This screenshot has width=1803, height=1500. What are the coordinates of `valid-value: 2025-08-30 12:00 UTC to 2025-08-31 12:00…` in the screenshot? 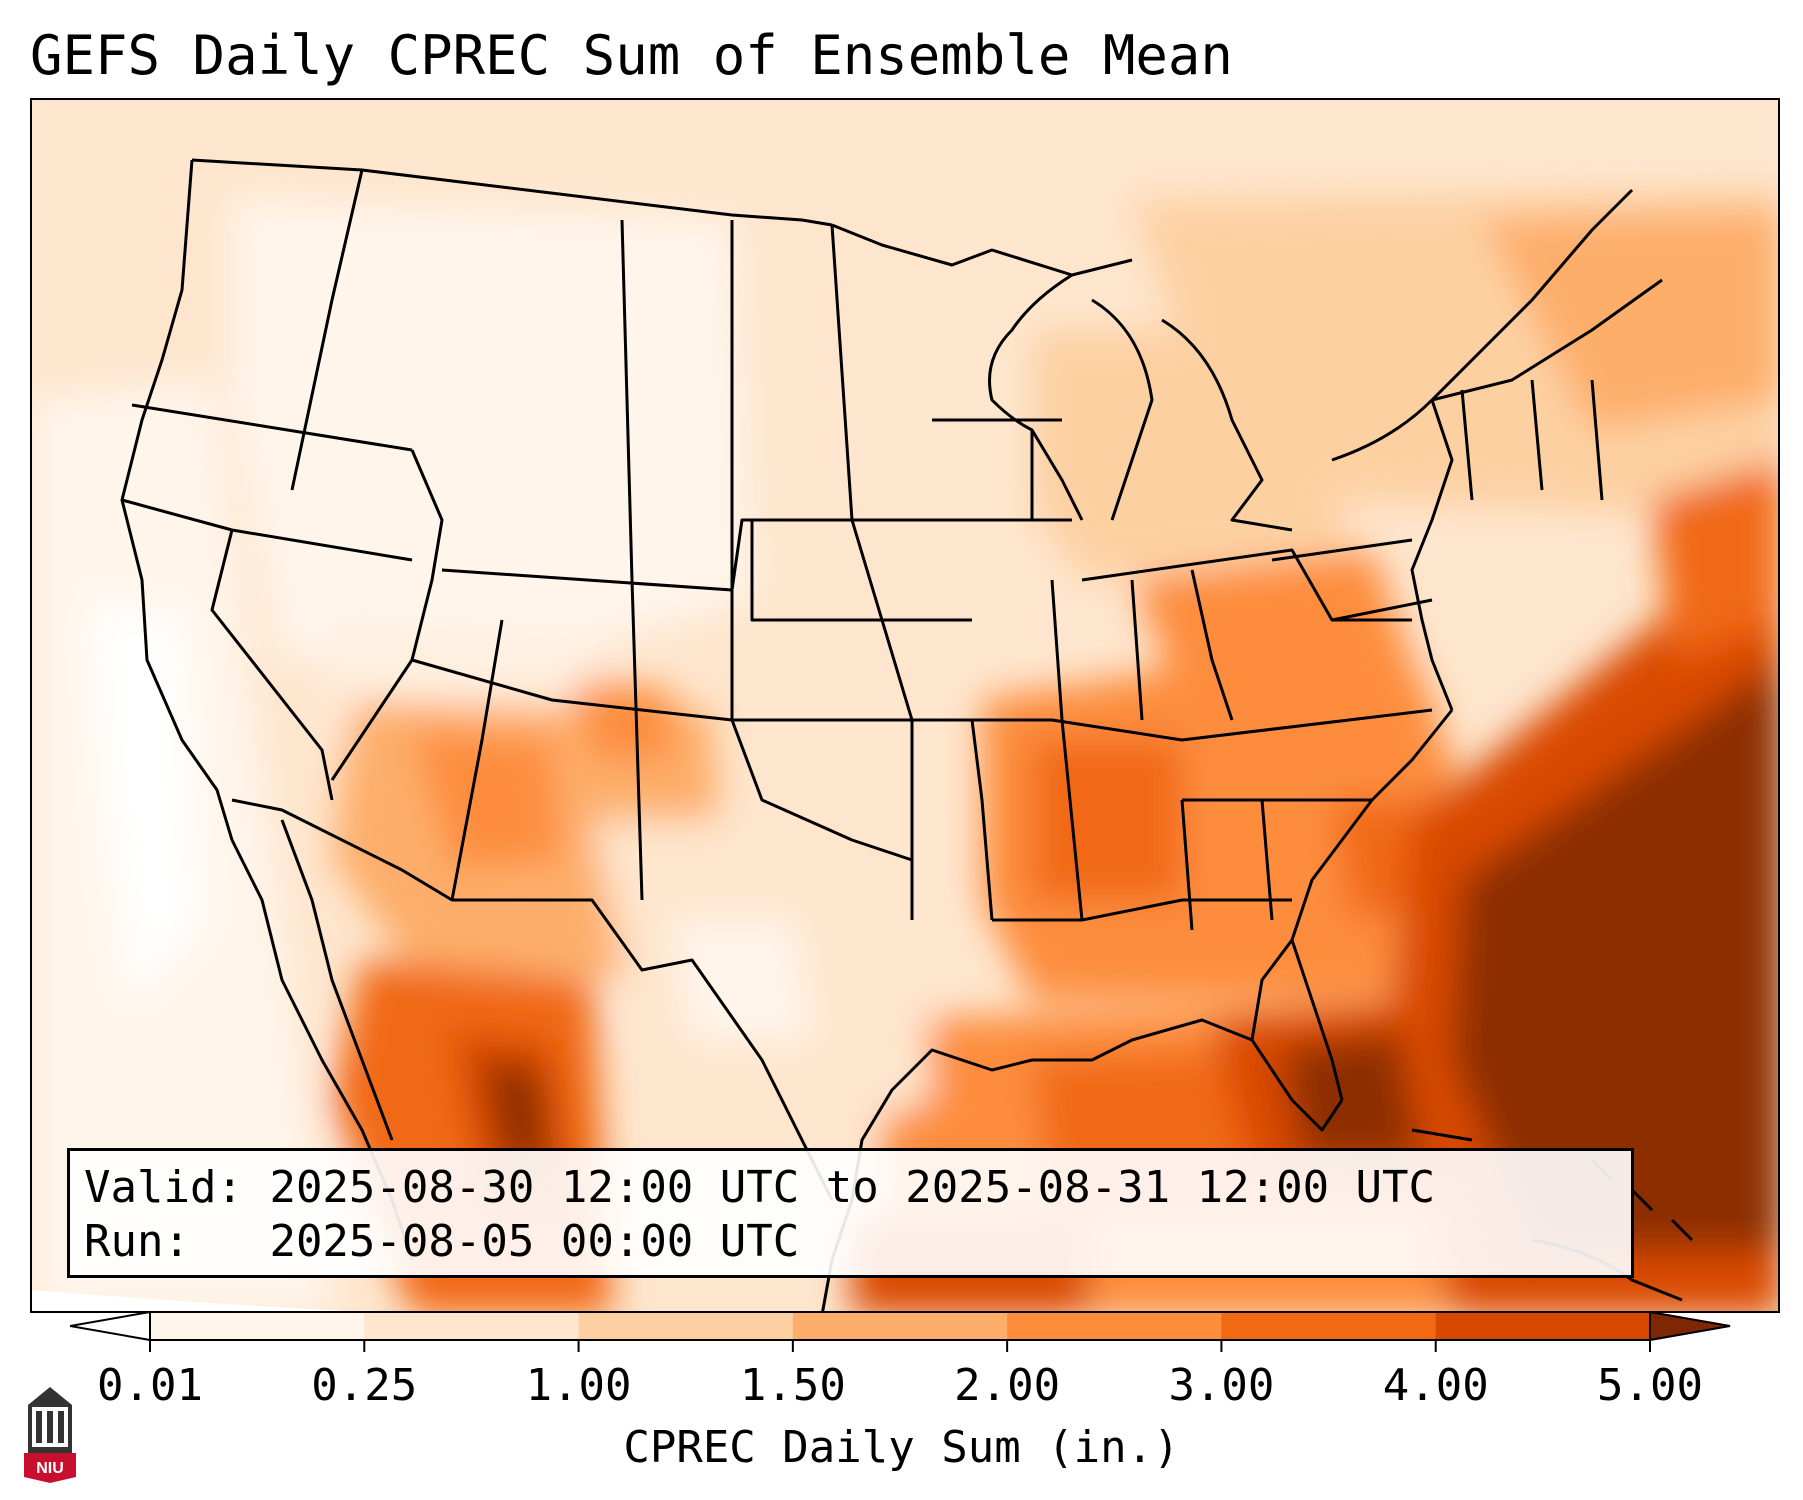 It's located at (852, 1187).